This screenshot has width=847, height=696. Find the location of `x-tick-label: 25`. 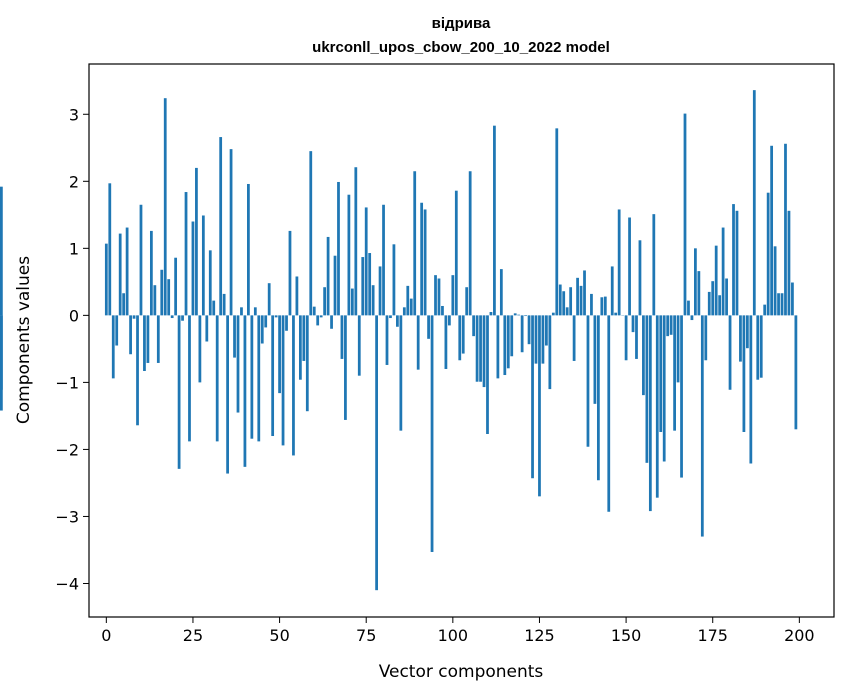

x-tick-label: 25 is located at coordinates (193, 635).